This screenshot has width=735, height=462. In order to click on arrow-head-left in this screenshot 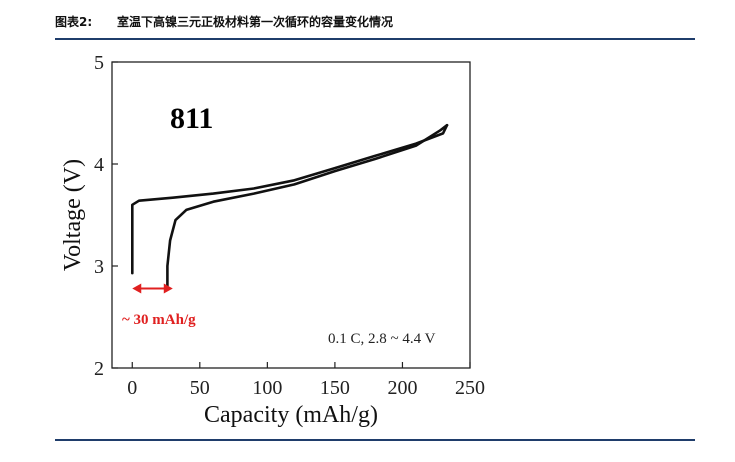, I will do `click(137, 288)`.